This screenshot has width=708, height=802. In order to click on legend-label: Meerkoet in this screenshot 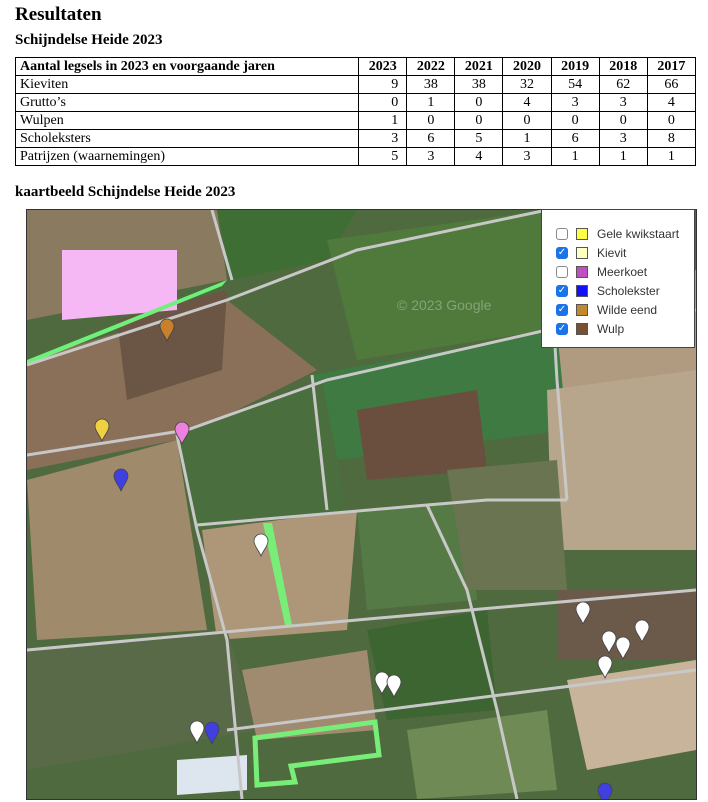, I will do `click(622, 272)`.